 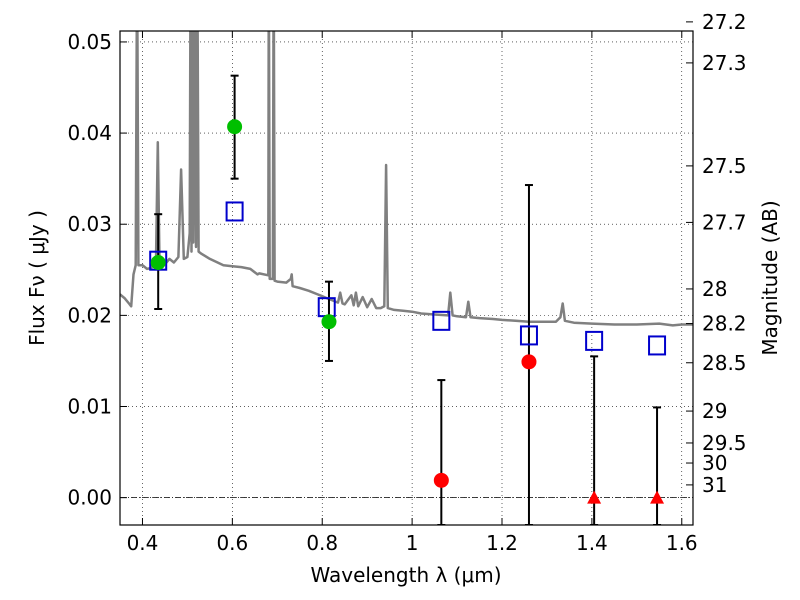 What do you see at coordinates (724, 166) in the screenshot?
I see `magnitude-tick-label: 27.5` at bounding box center [724, 166].